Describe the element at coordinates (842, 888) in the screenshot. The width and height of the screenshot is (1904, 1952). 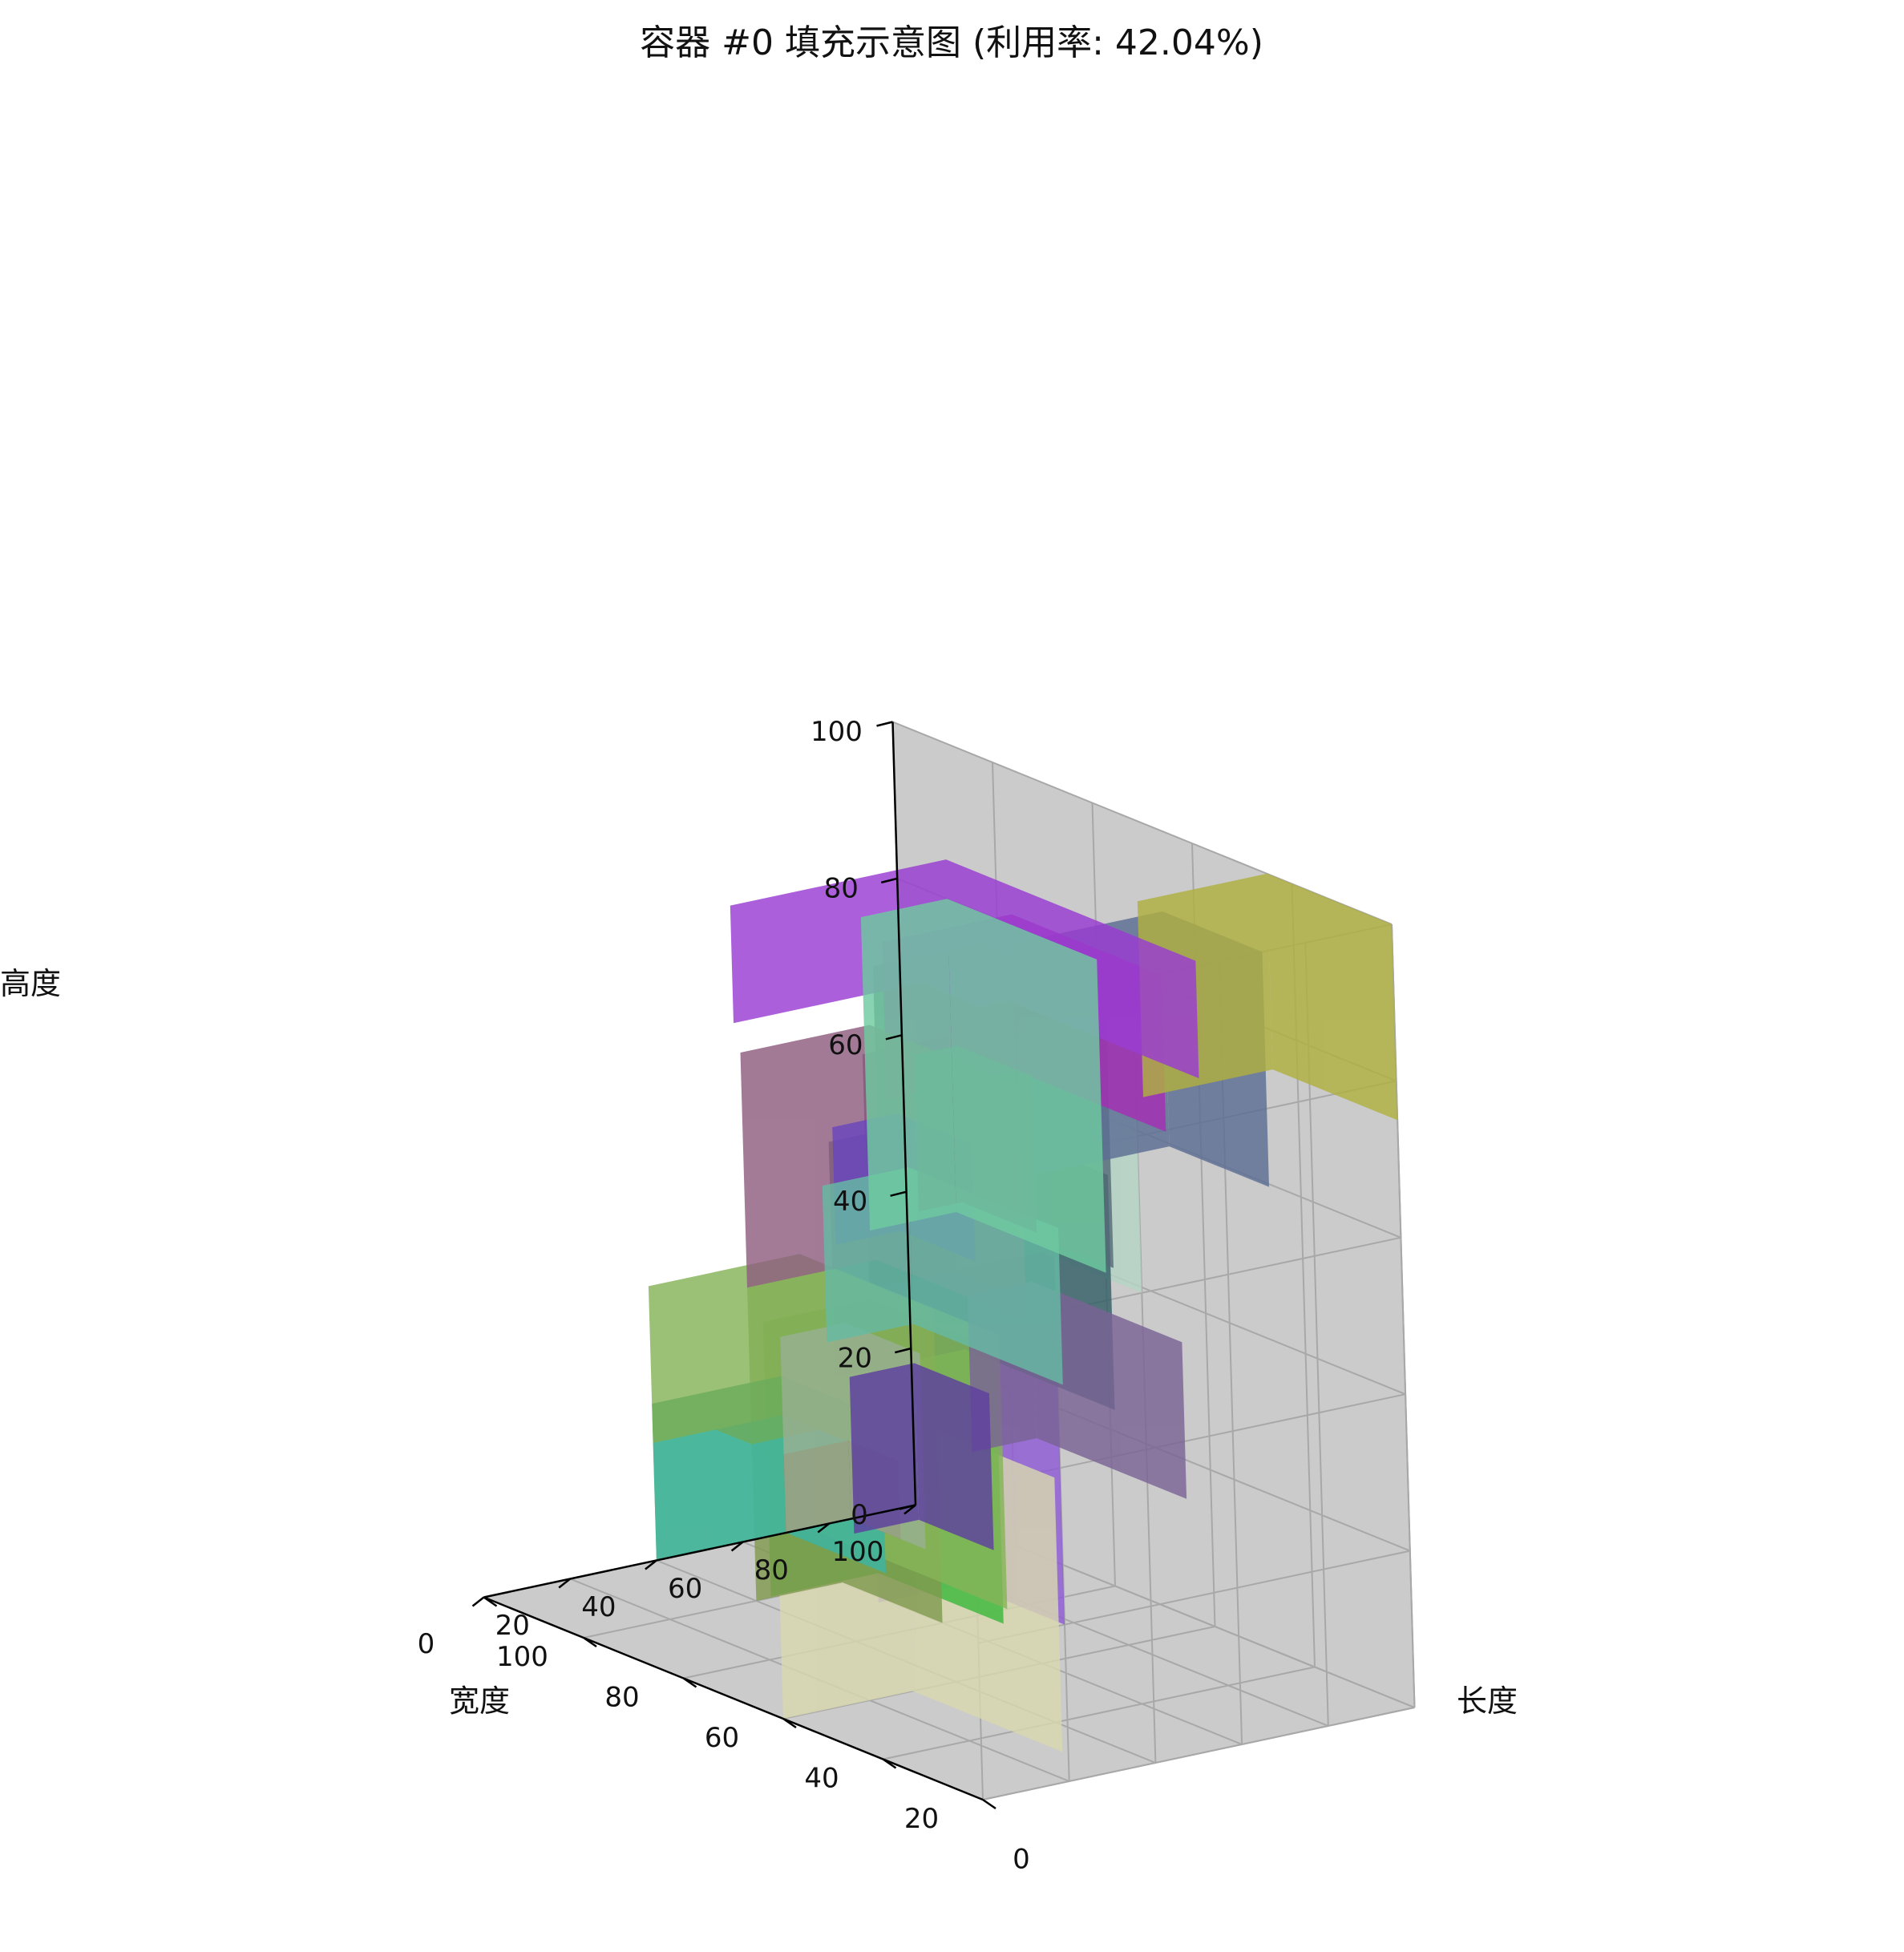
I see `z-tick-4-label: 80` at that location.